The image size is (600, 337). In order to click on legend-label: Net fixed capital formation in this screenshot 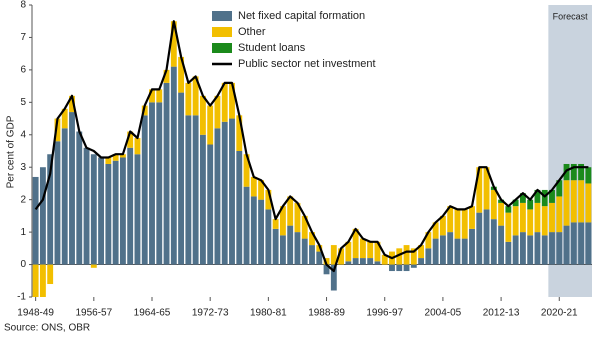, I will do `click(301, 16)`.